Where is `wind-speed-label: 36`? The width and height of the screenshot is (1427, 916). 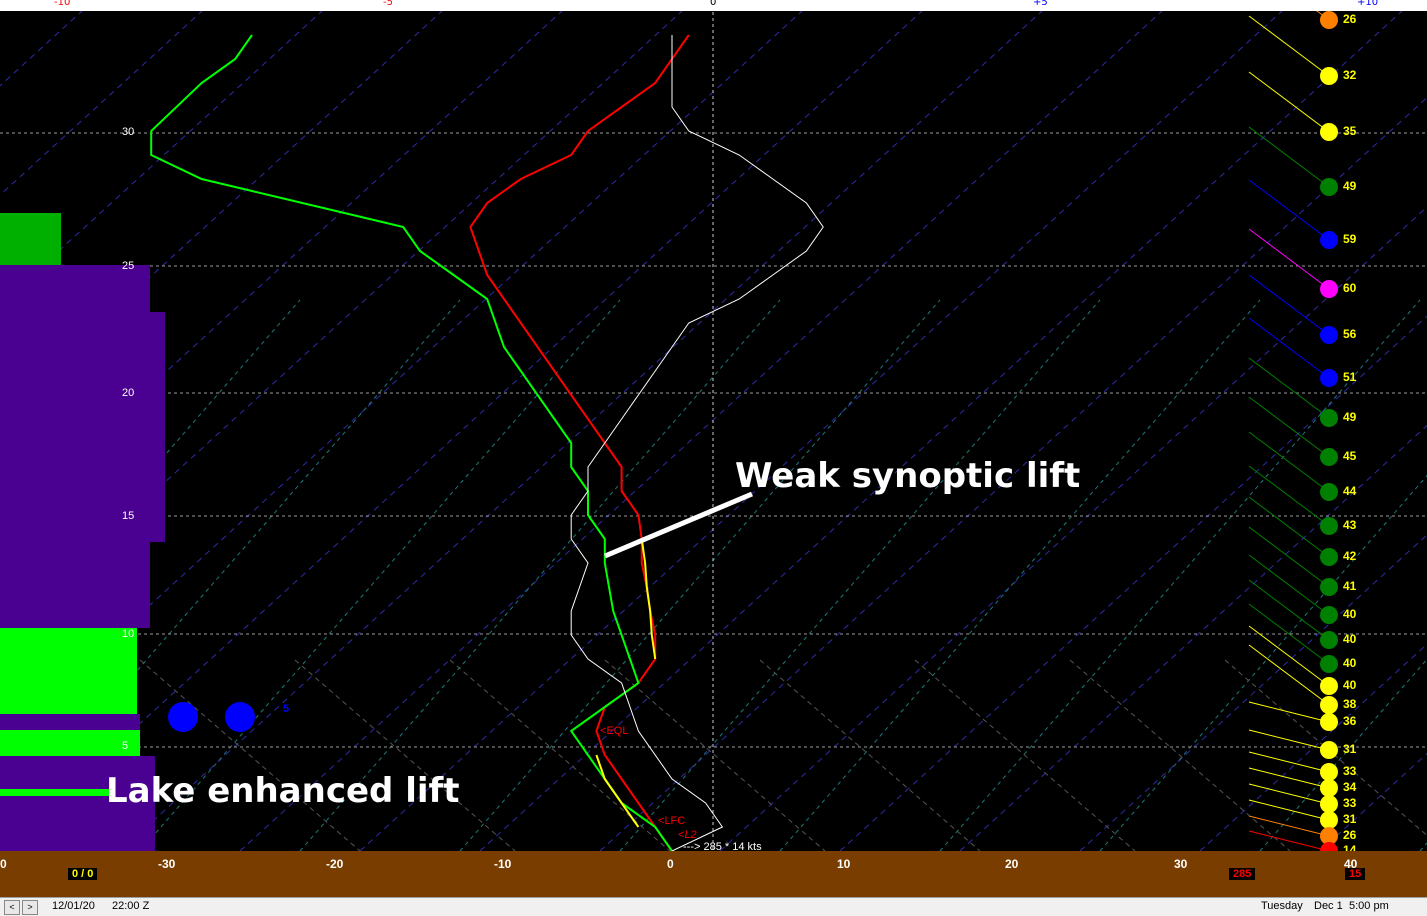 wind-speed-label: 36 is located at coordinates (1350, 721).